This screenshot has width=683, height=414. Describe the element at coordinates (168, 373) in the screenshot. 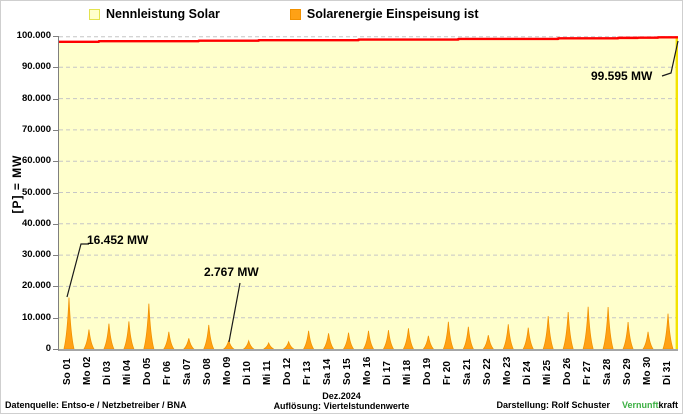

I see `x-tick-label: Fr 06` at that location.